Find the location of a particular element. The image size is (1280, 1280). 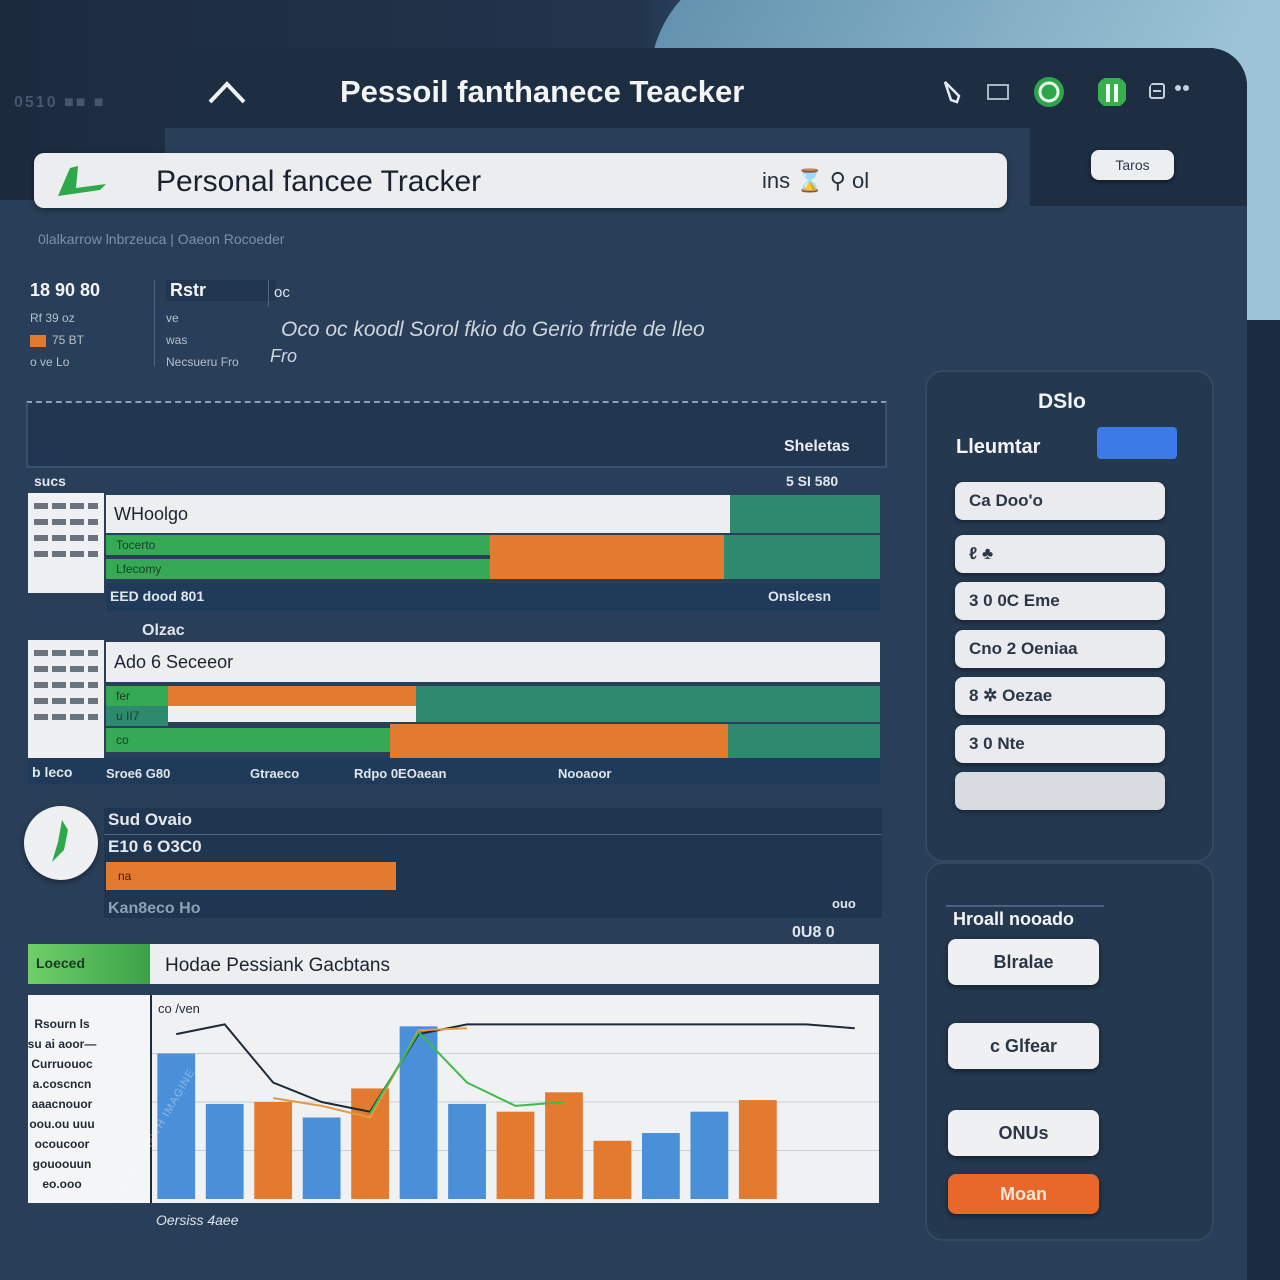

side-button: c Glfear is located at coordinates (1023, 1046).